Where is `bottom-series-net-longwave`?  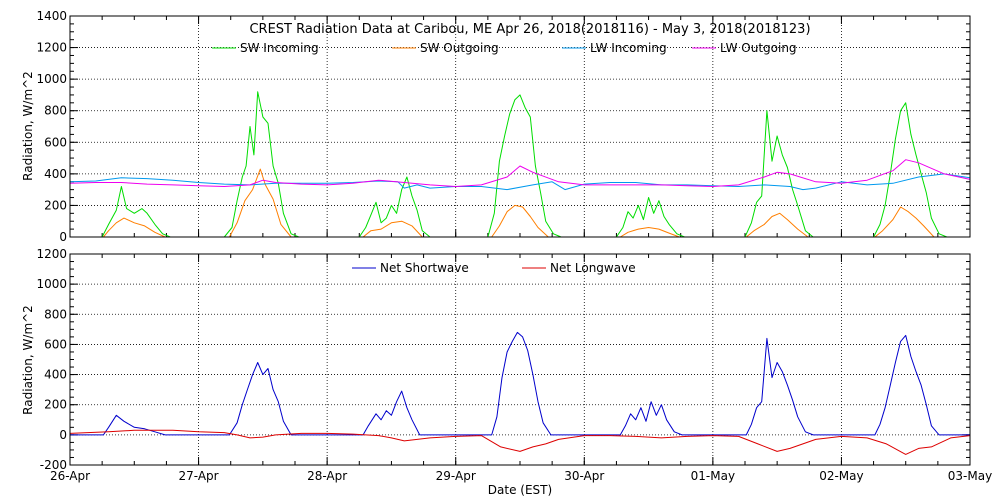
bottom-series-net-longwave is located at coordinates (520, 442).